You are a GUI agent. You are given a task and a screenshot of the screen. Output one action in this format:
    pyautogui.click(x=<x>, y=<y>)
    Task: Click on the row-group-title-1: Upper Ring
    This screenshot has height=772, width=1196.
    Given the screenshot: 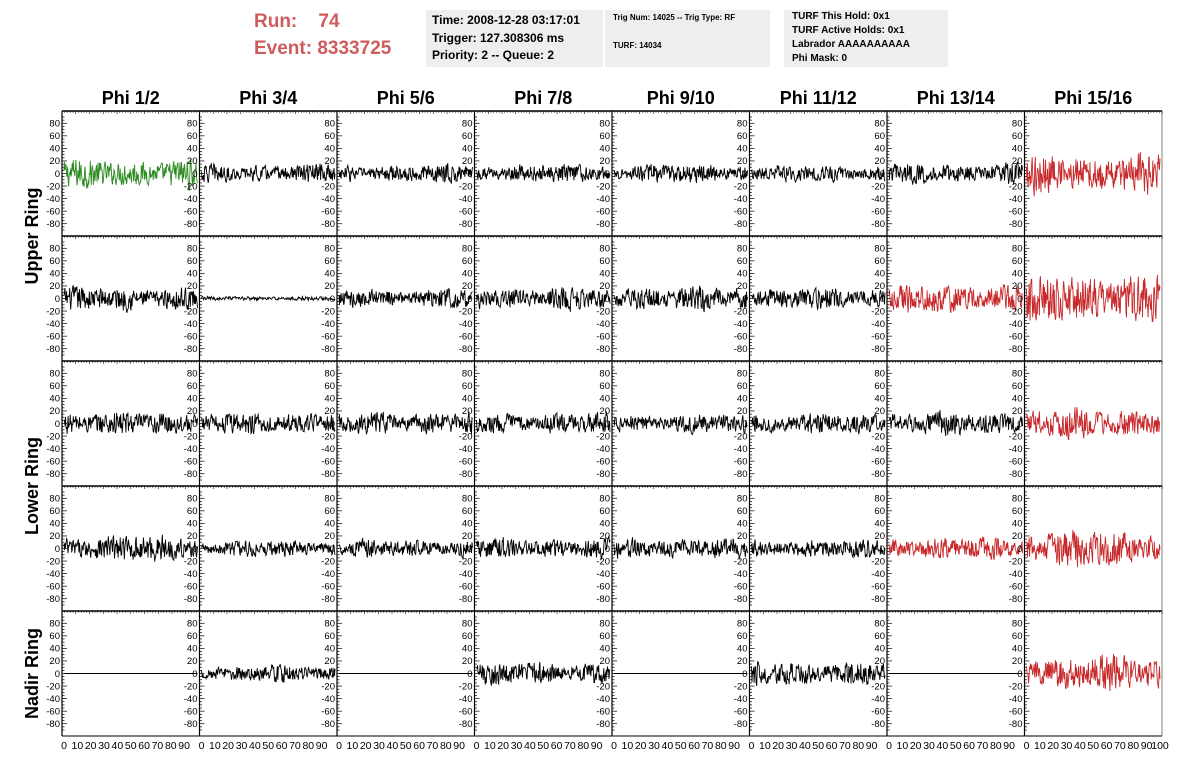 What is the action you would take?
    pyautogui.click(x=32, y=236)
    